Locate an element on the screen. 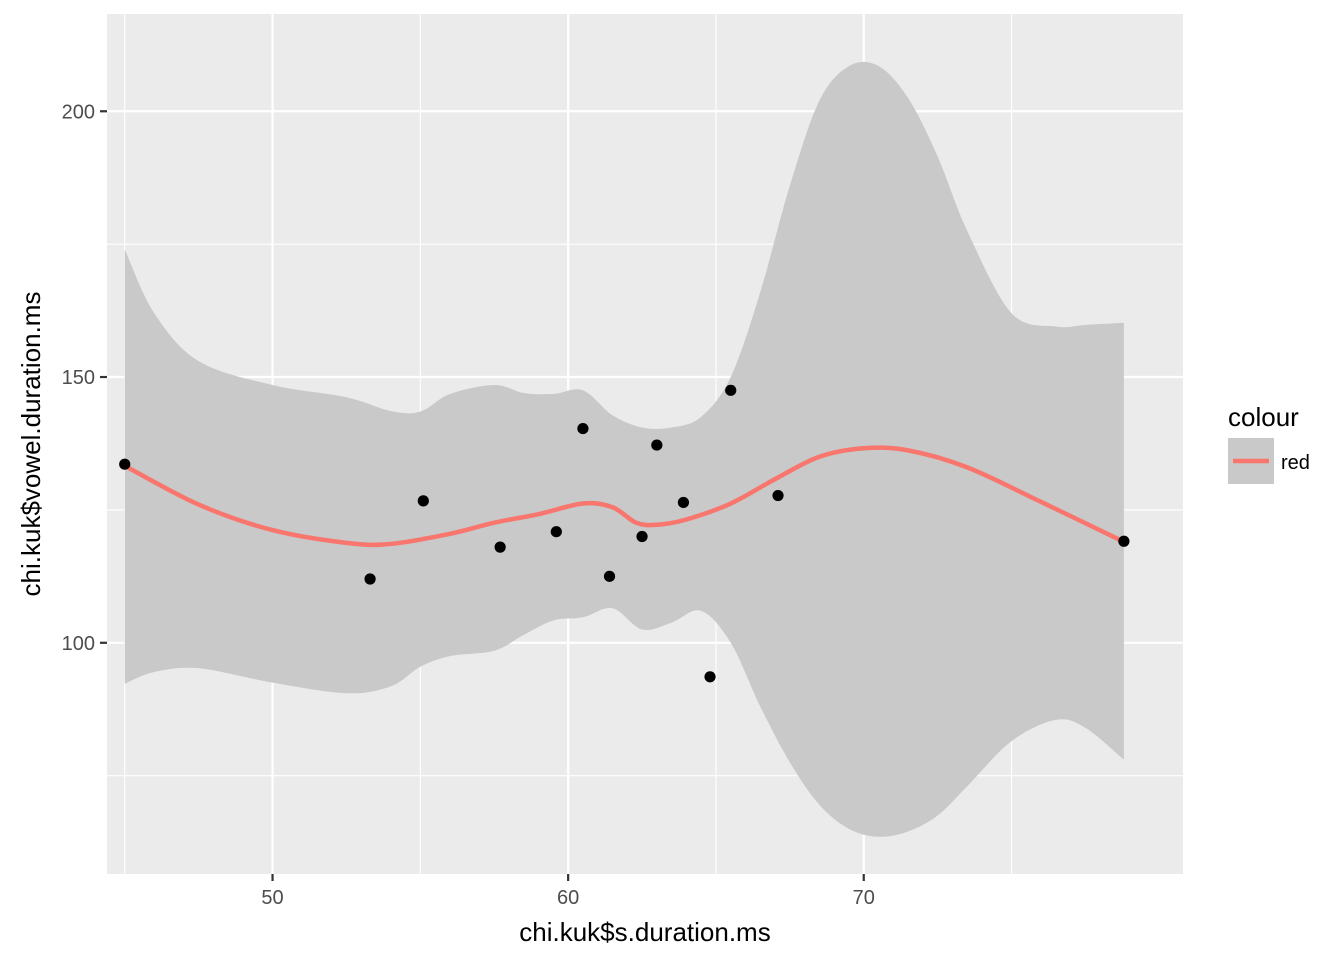 The image size is (1344, 960). y-tick-label: 150 is located at coordinates (78, 378).